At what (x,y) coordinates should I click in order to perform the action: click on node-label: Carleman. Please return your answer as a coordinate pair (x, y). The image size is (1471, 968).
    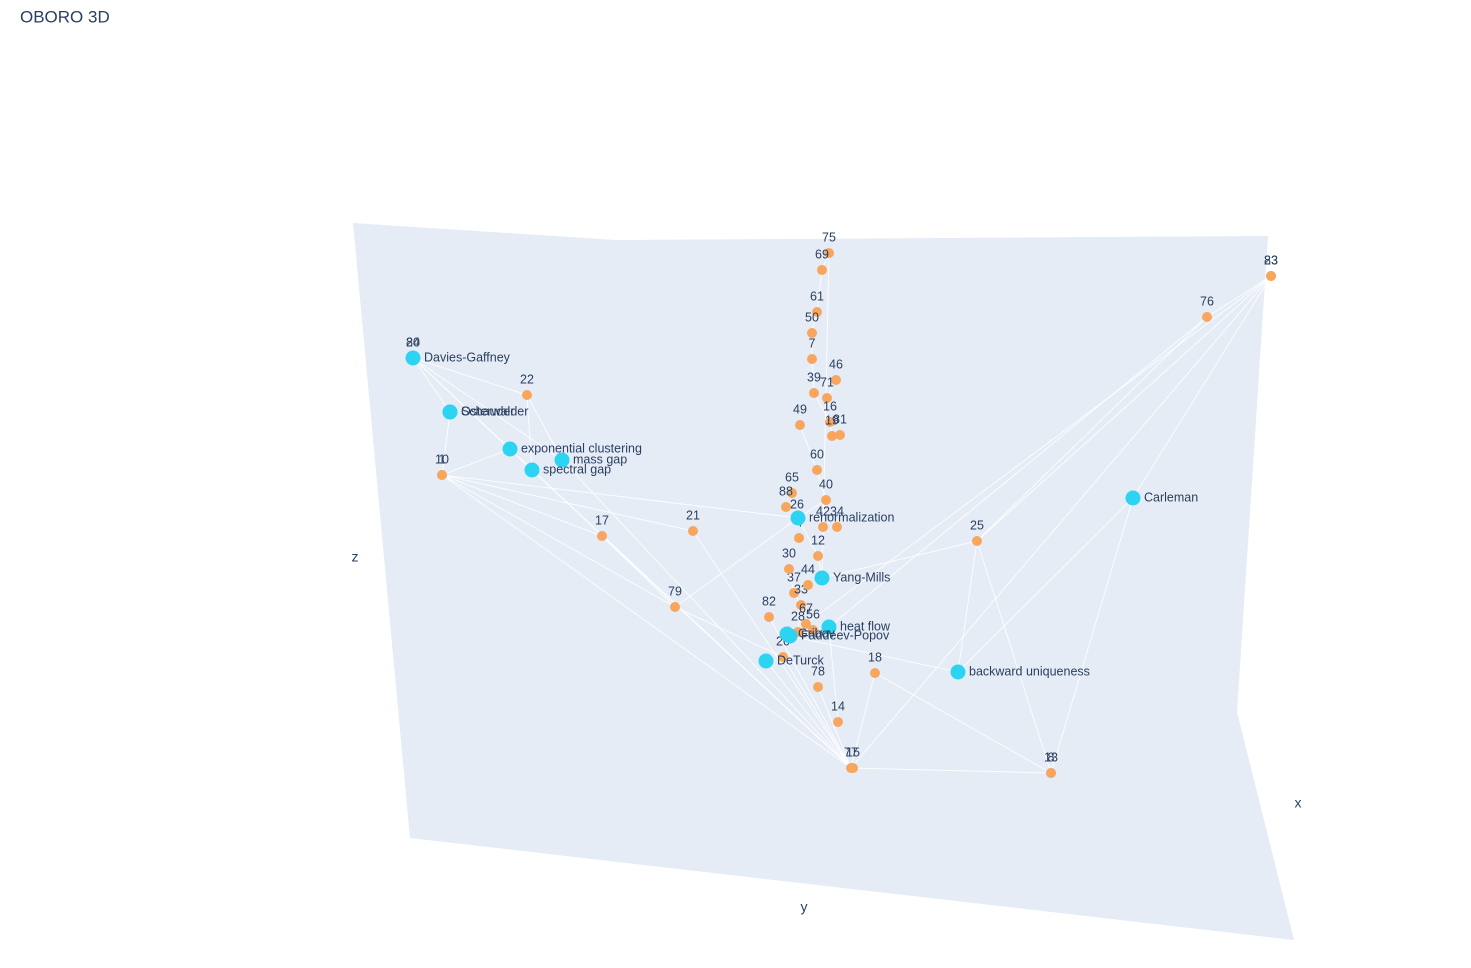
    Looking at the image, I should click on (1171, 497).